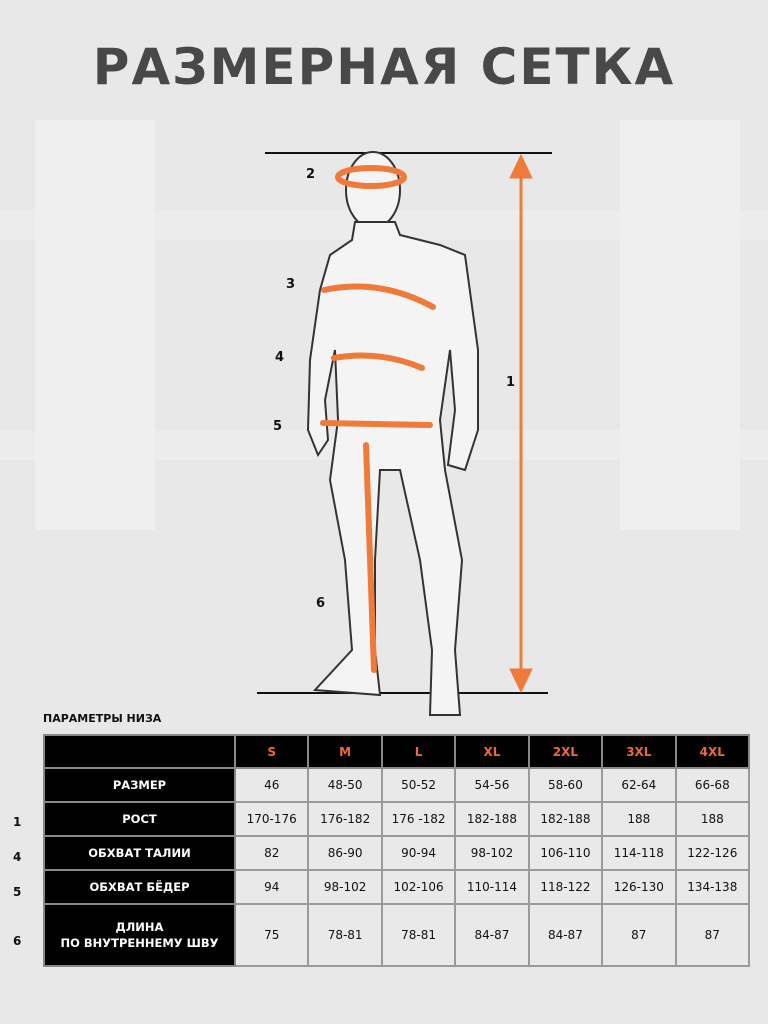 The width and height of the screenshot is (768, 1024). I want to click on cell: 118-122, so click(565, 887).